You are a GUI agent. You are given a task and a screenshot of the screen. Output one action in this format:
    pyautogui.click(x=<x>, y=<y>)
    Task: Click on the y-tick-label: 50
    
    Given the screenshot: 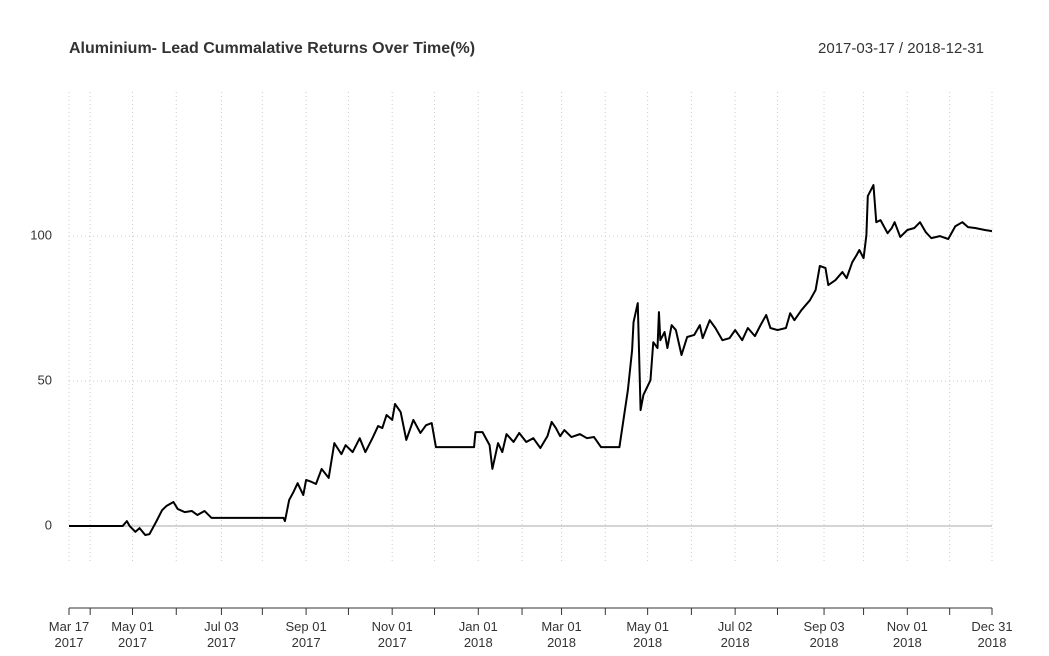 What is the action you would take?
    pyautogui.click(x=45, y=380)
    